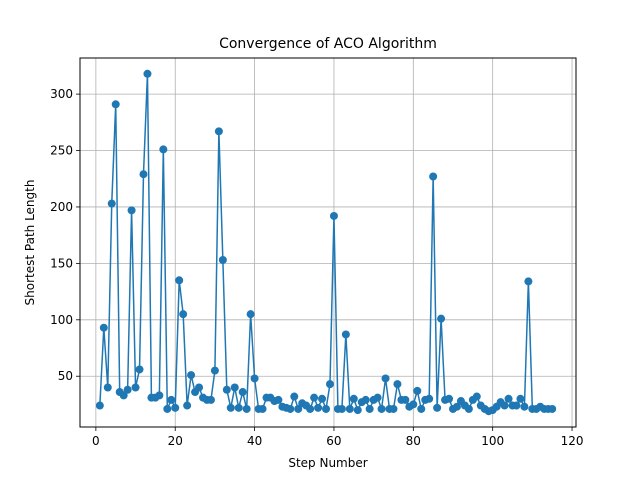 This screenshot has height=480, width=640. I want to click on x-tick-label: 80, so click(413, 441).